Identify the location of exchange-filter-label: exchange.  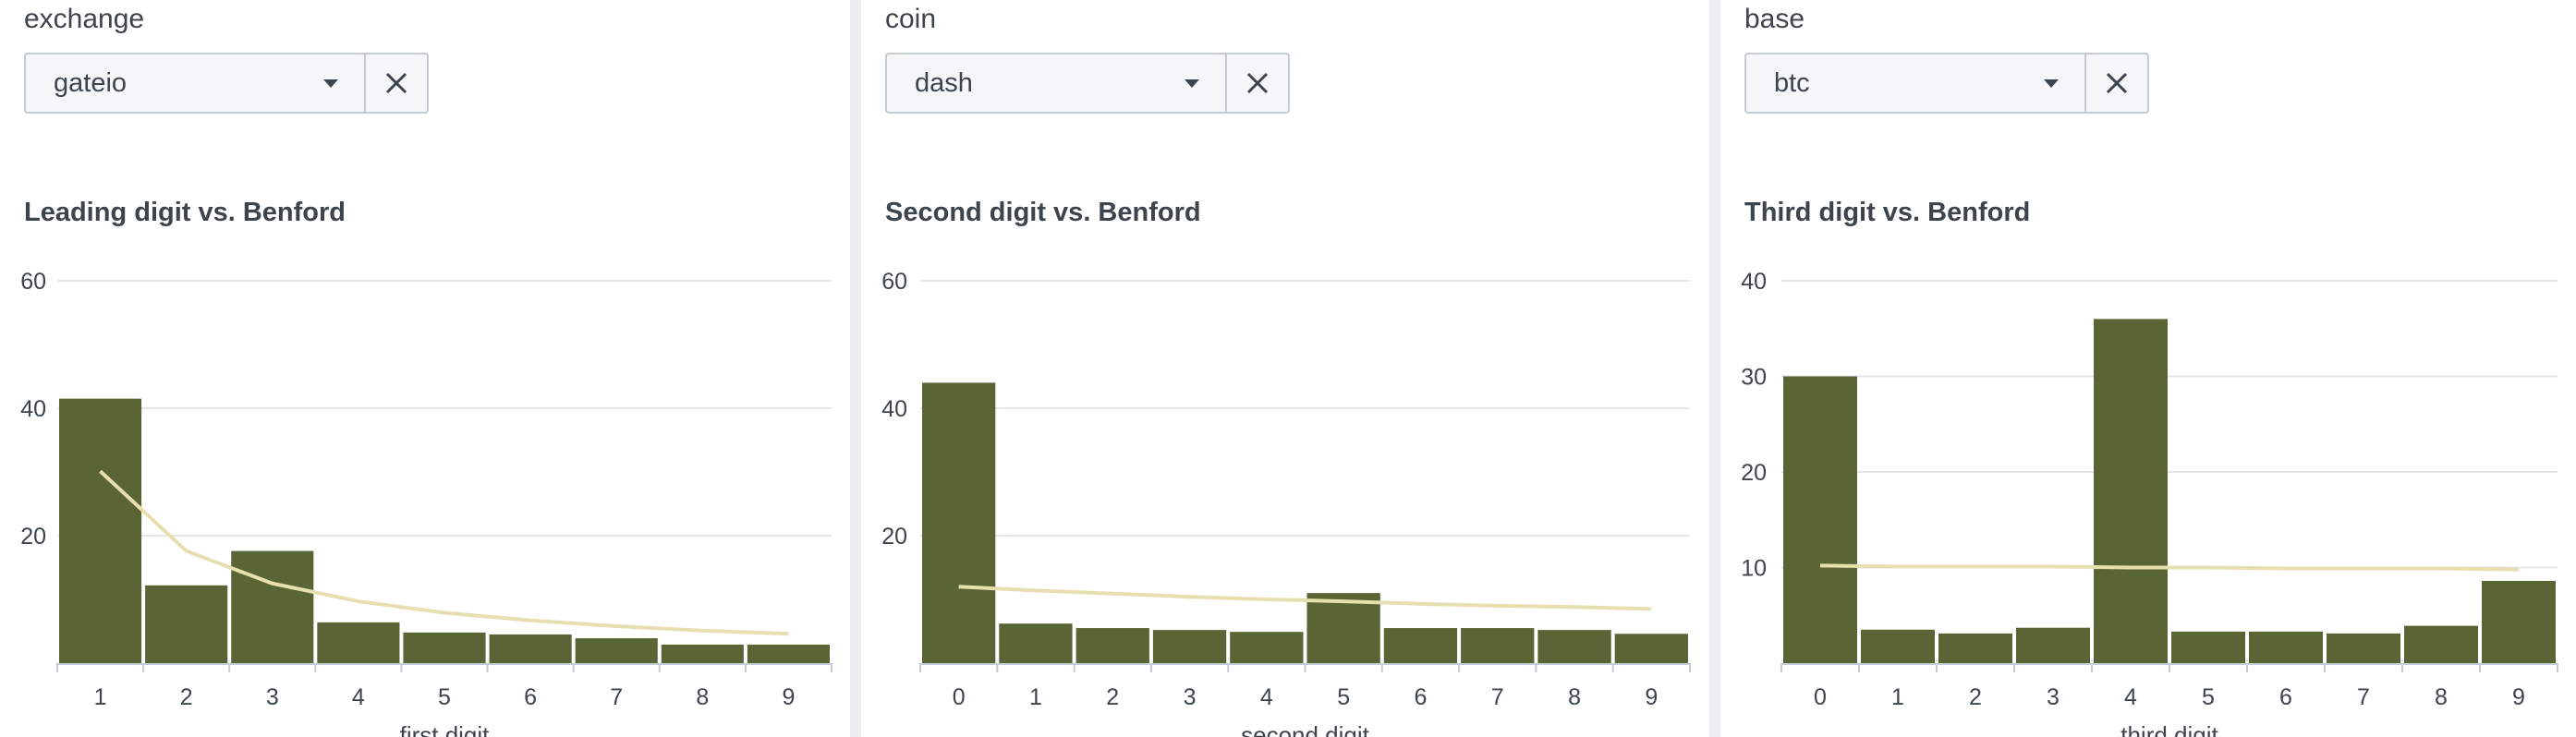
(84, 19).